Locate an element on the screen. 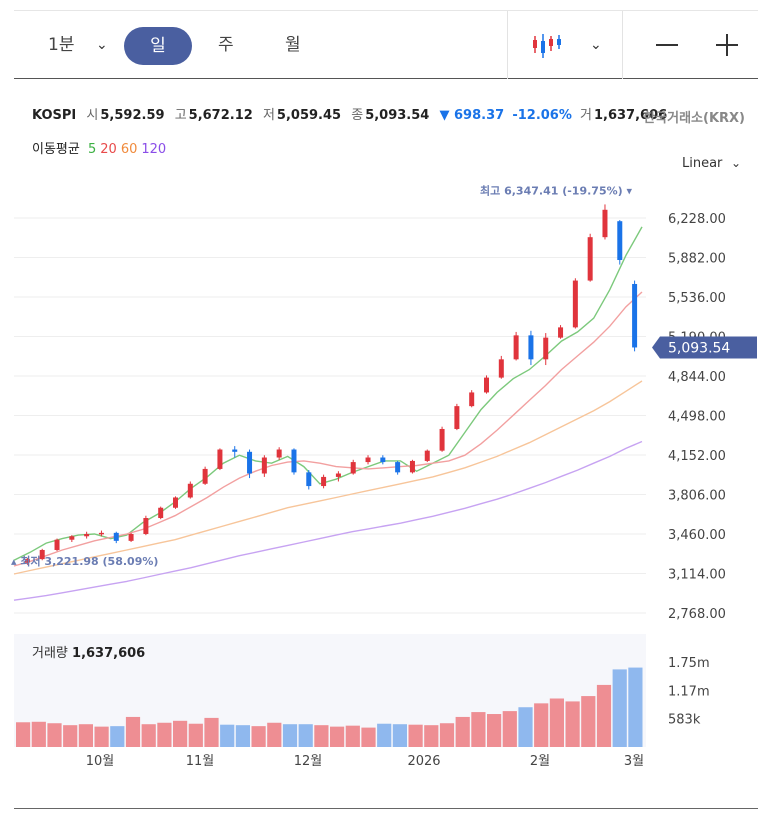 This screenshot has width=772, height=823. low-label: 저 is located at coordinates (268, 115).